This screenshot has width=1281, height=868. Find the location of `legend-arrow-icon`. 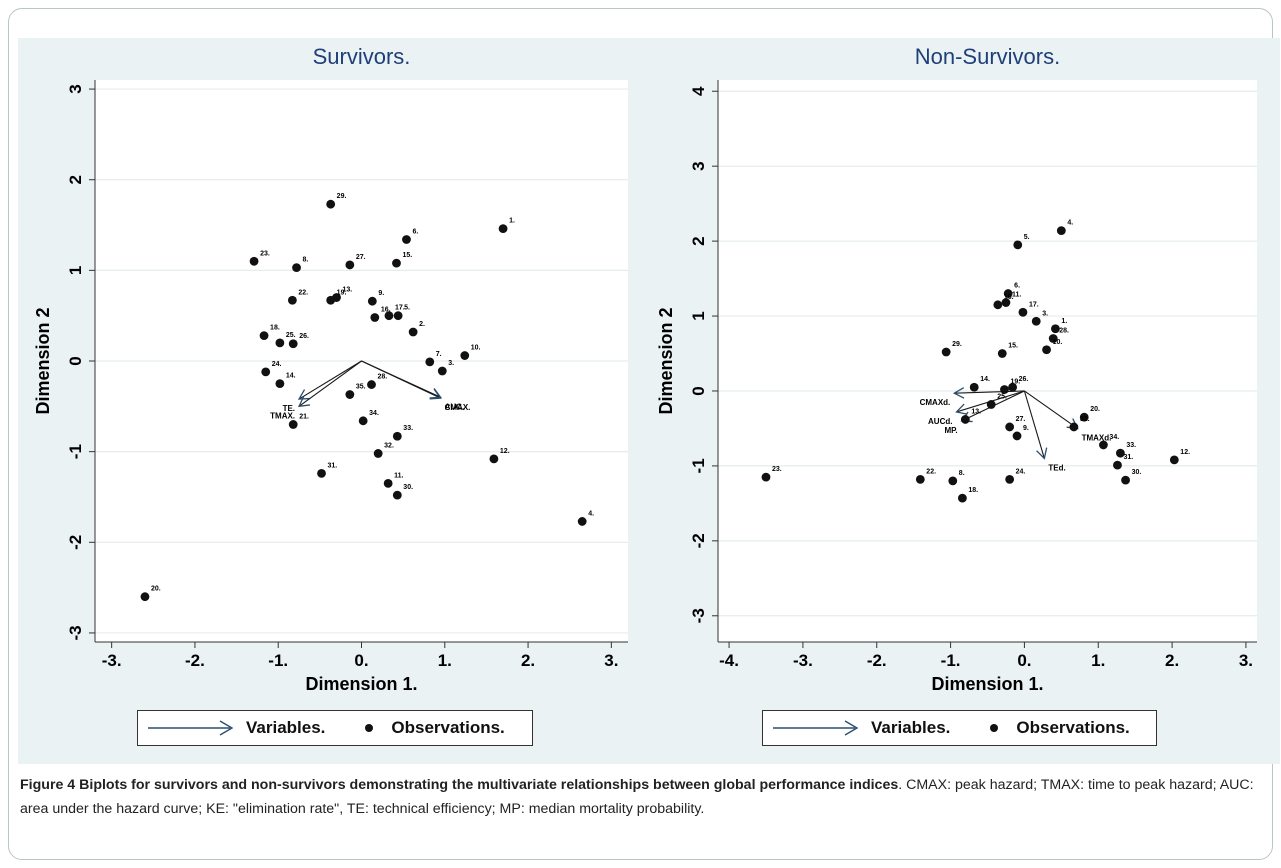

legend-arrow-icon is located at coordinates (191, 728).